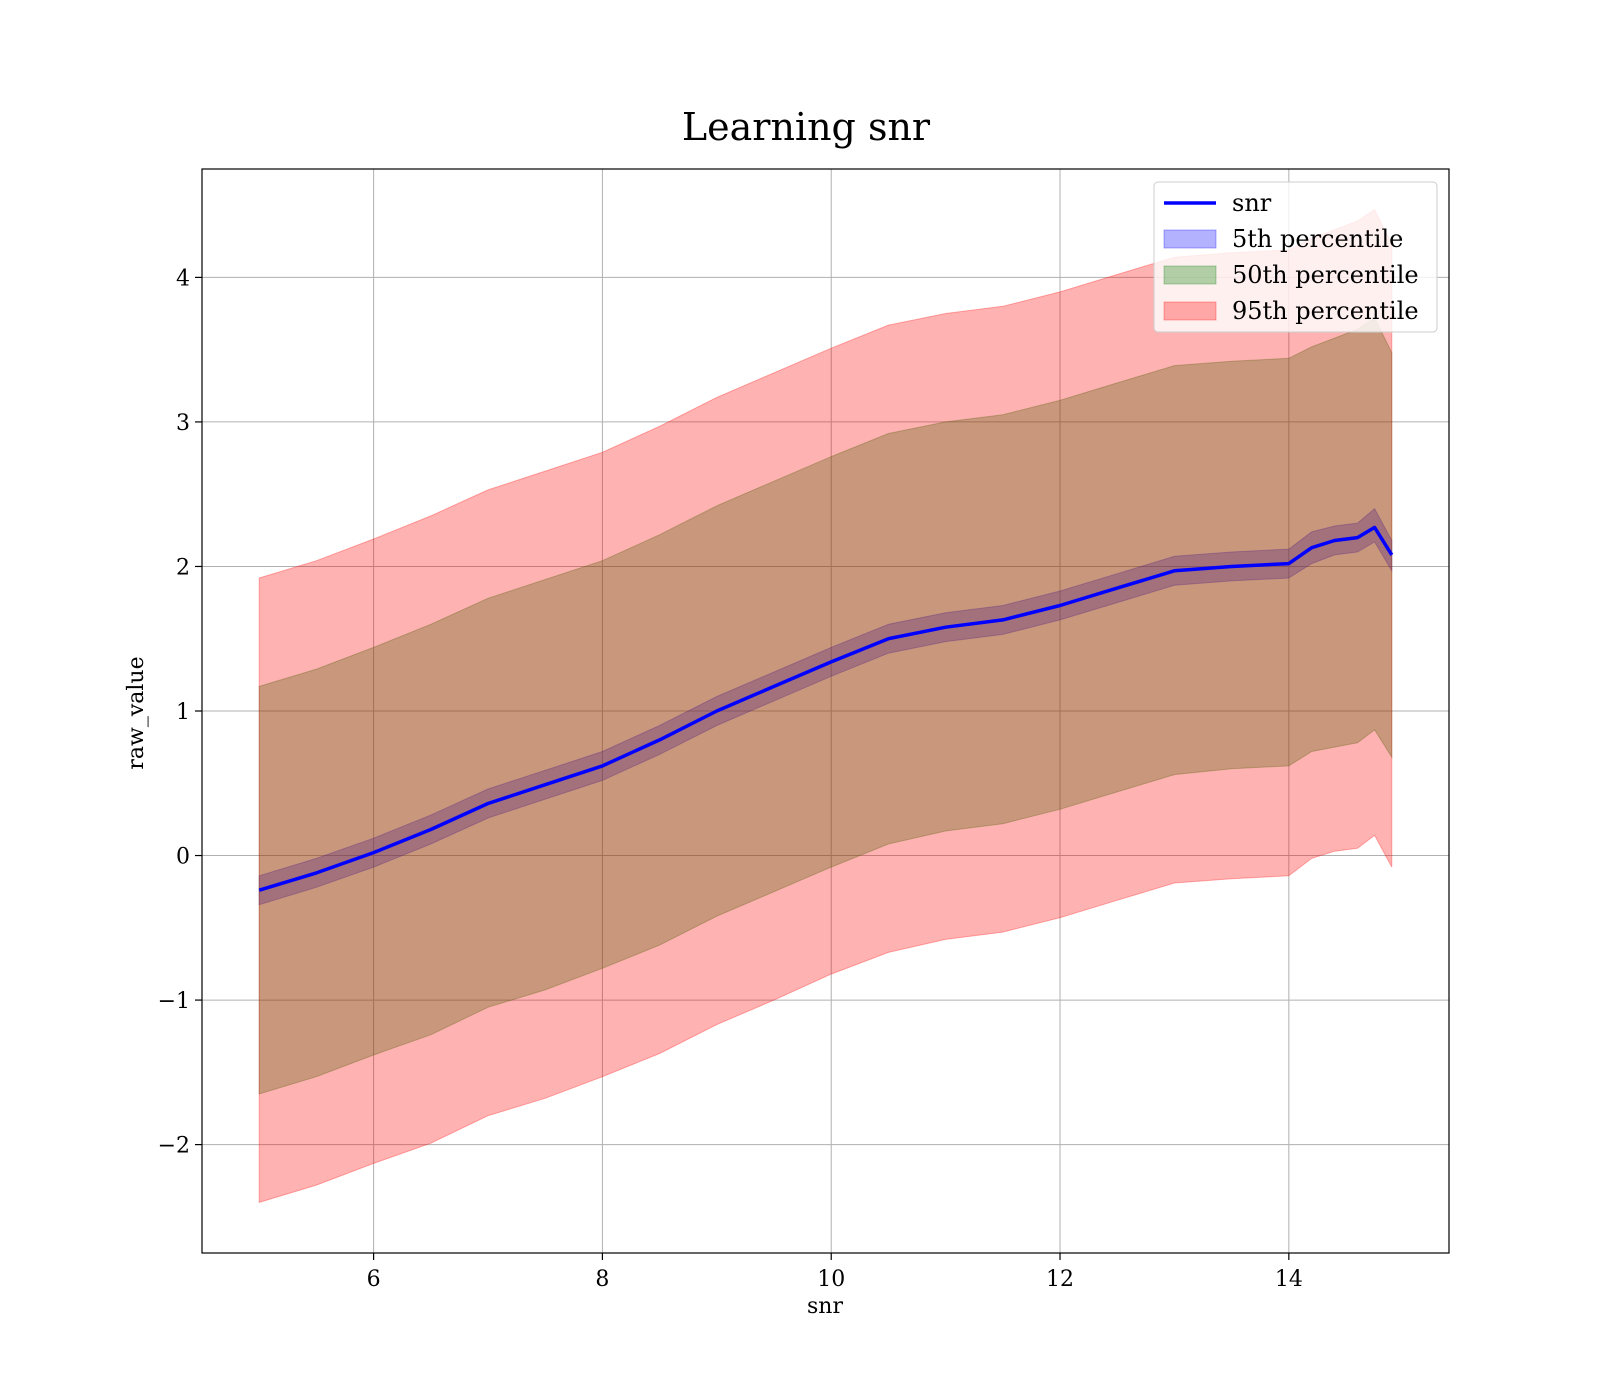  Describe the element at coordinates (136, 712) in the screenshot. I see `y-axis-label: raw_value` at that location.